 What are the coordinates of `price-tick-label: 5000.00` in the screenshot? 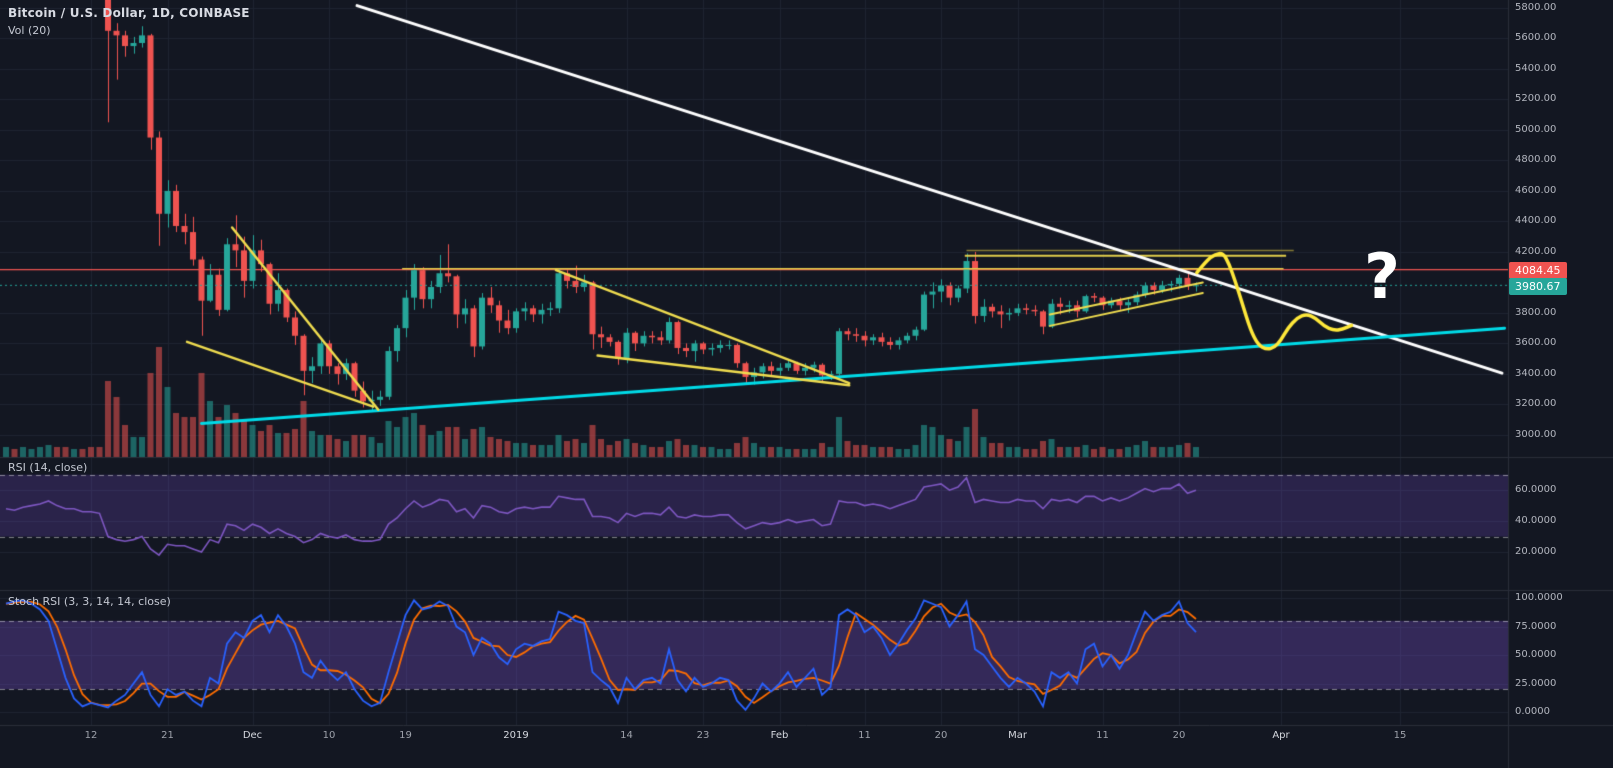 It's located at (1536, 129).